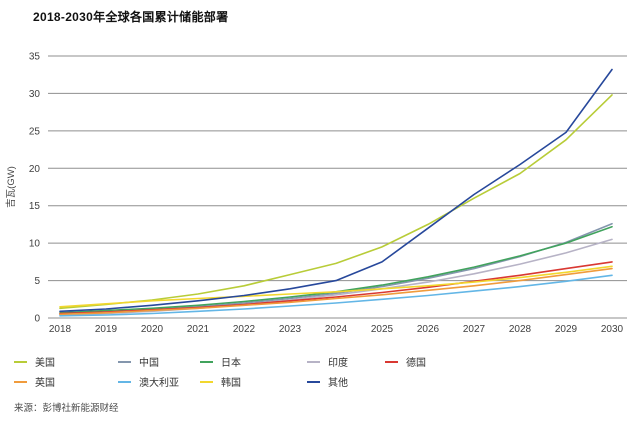  What do you see at coordinates (37, 319) in the screenshot?
I see `y-tick-label: 0` at bounding box center [37, 319].